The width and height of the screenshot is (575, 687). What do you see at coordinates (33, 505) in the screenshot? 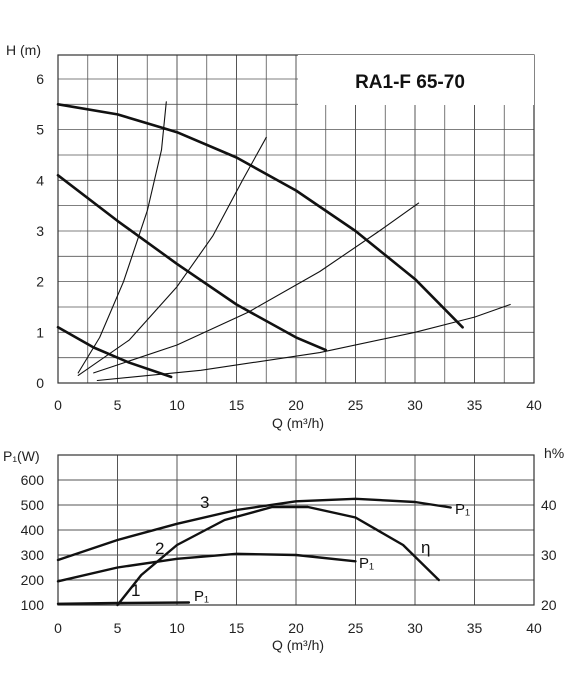
I see `power-y-tick-label: 500` at bounding box center [33, 505].